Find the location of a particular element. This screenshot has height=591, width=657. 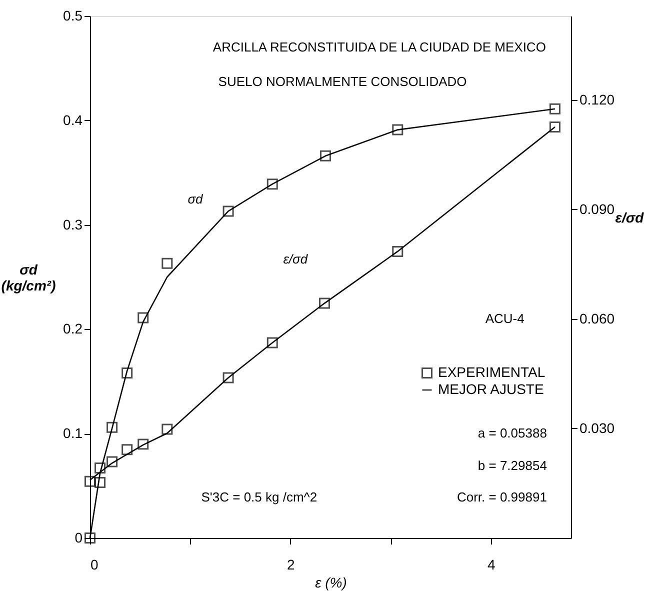

legend-label: EXPERIMENTAL is located at coordinates (492, 372).